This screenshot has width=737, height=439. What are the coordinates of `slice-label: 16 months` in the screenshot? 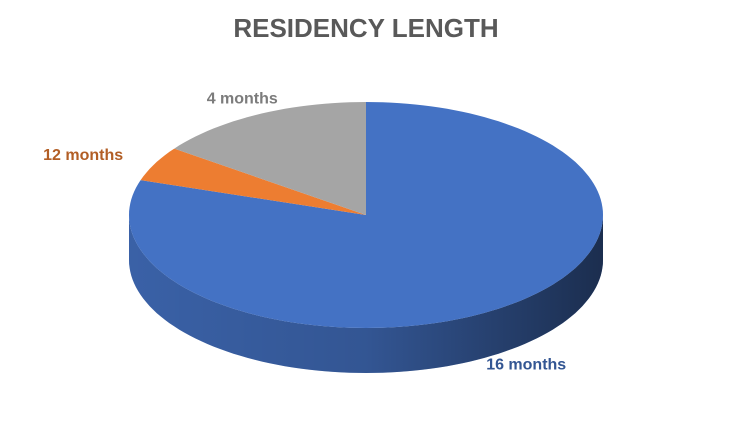 It's located at (526, 364).